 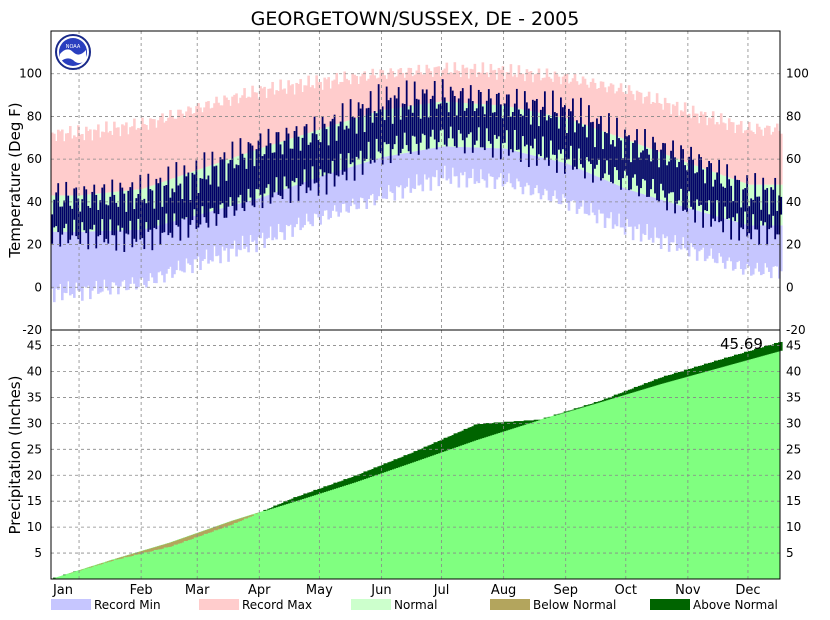 I want to click on precip-tick-left: 35, so click(x=34, y=397).